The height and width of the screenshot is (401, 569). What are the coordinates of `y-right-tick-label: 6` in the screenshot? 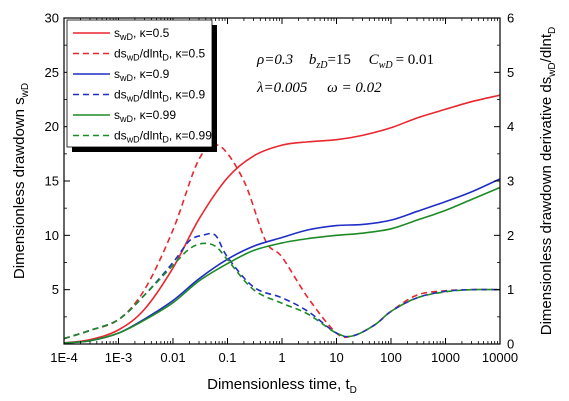 It's located at (510, 18).